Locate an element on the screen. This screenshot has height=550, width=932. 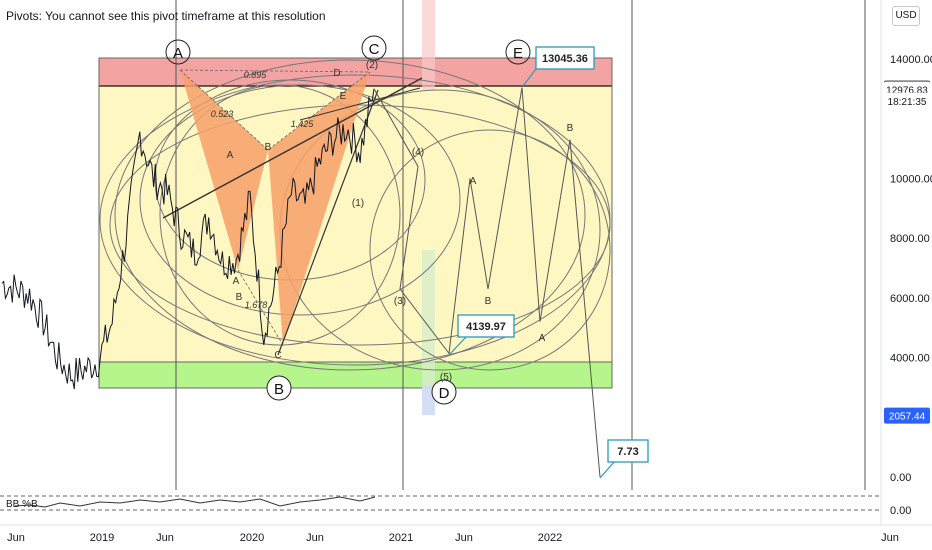
wave-label-b4: B is located at coordinates (268, 147).